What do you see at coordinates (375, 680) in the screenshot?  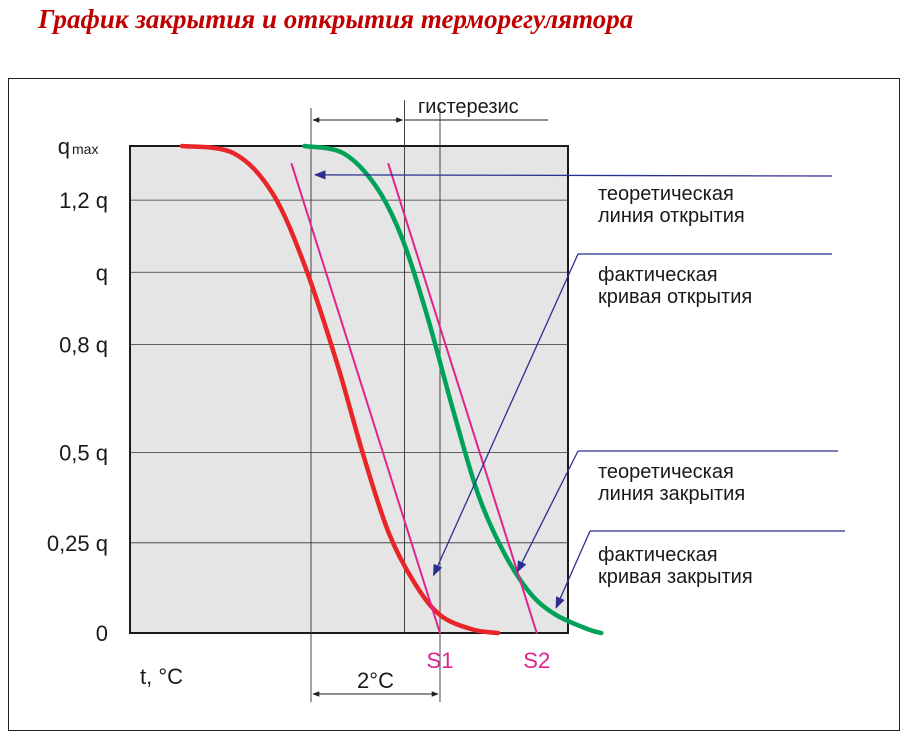 I see `dimension-2c-label: 2°C` at bounding box center [375, 680].